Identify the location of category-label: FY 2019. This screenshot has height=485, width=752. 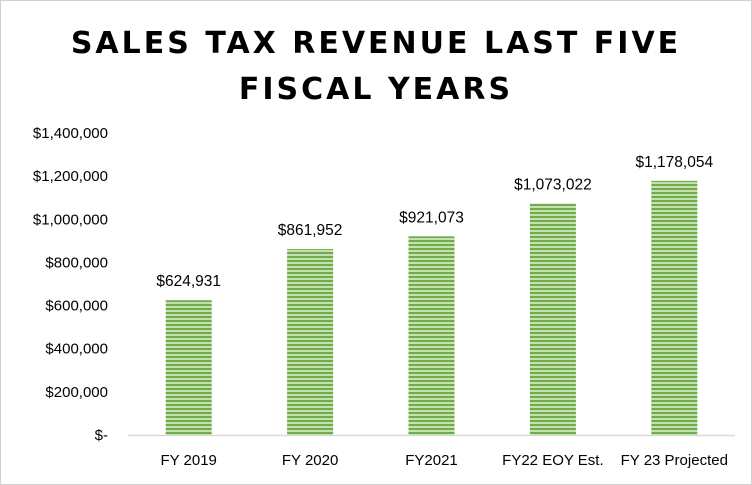
(188, 460).